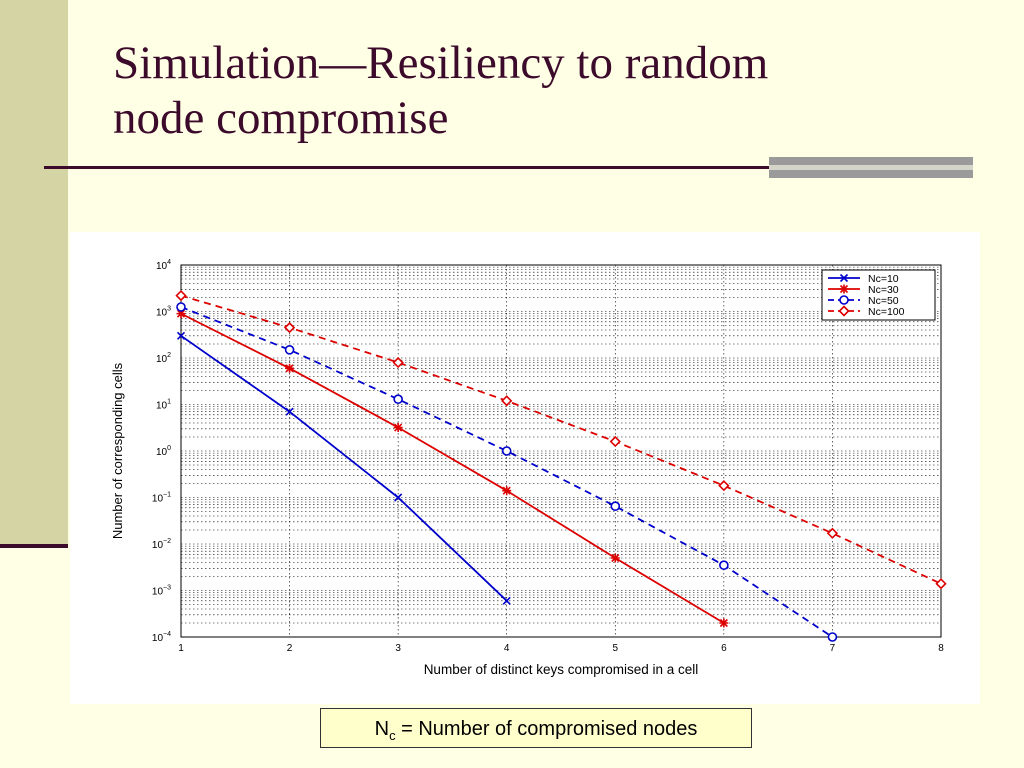 The height and width of the screenshot is (768, 1024). Describe the element at coordinates (161, 498) in the screenshot. I see `y-tick-label: 10⁻¹` at that location.